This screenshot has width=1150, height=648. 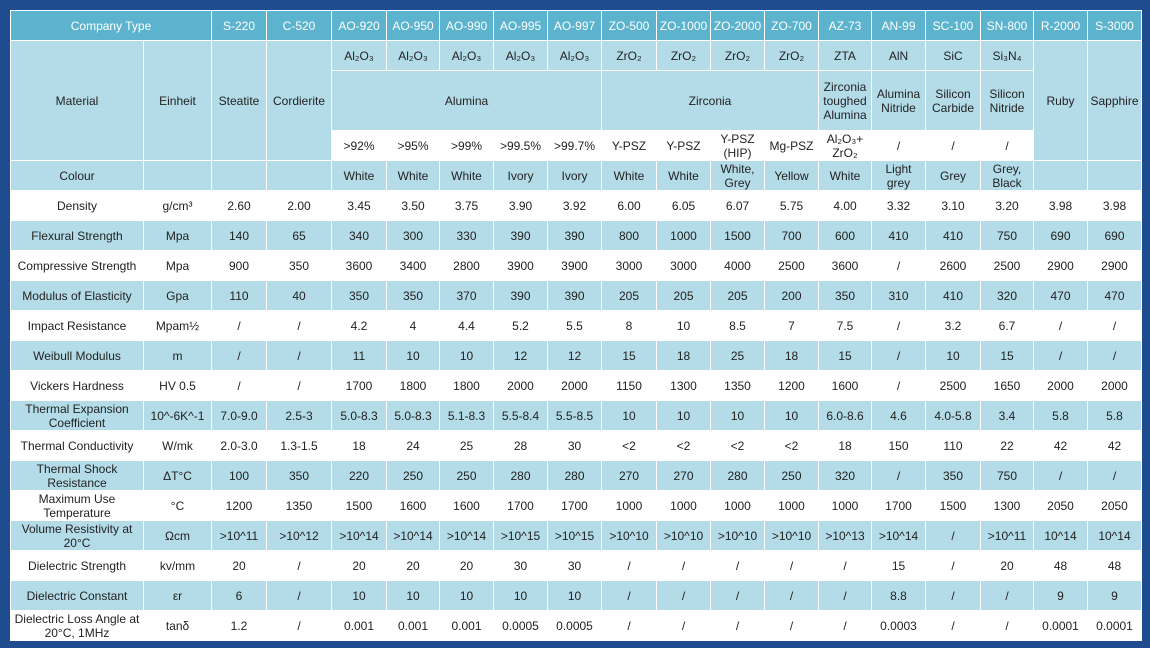 I want to click on value-cell: 5.2, so click(x=520, y=325).